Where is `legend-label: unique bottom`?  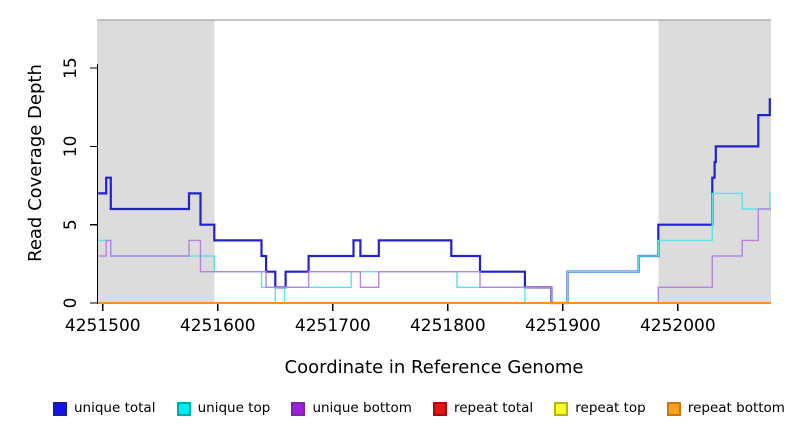 legend-label: unique bottom is located at coordinates (362, 408).